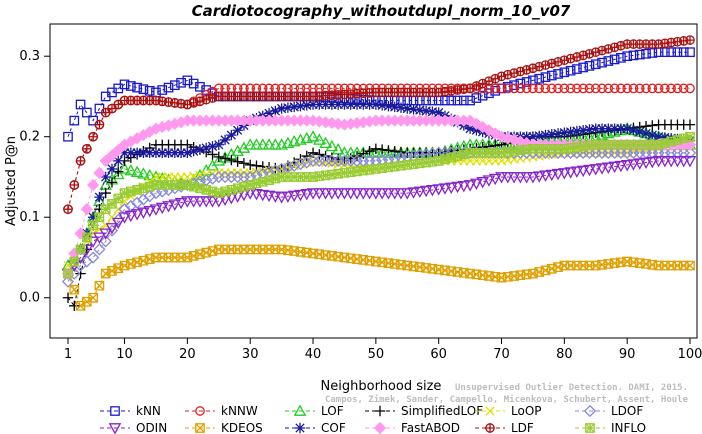 The width and height of the screenshot is (702, 434). What do you see at coordinates (29, 56) in the screenshot?
I see `y-tick-label: 0.3` at bounding box center [29, 56].